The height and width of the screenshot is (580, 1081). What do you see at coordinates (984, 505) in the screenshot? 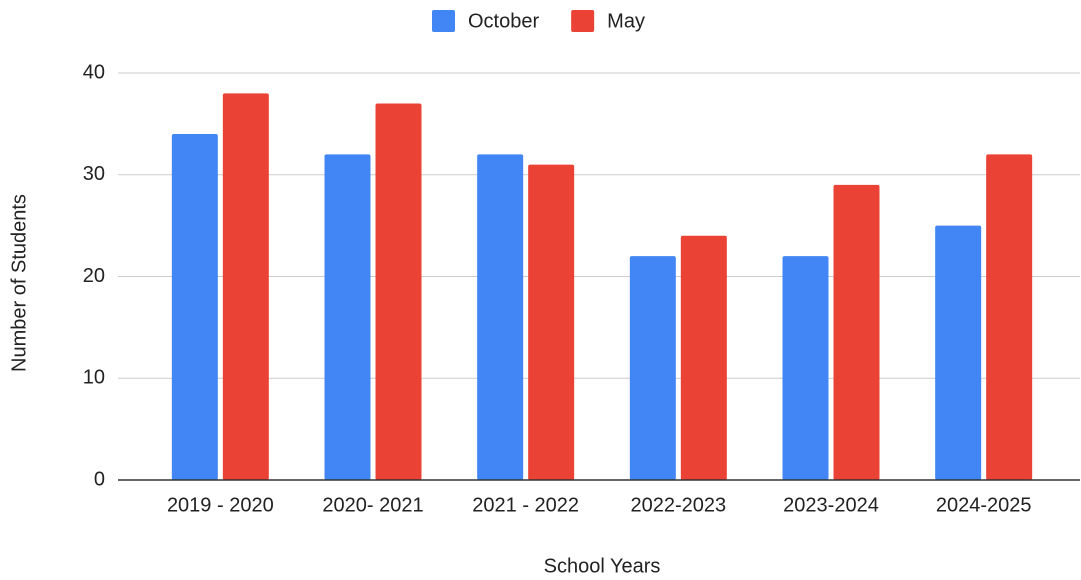
I see `x-tick-label: 2024-2025` at bounding box center [984, 505].